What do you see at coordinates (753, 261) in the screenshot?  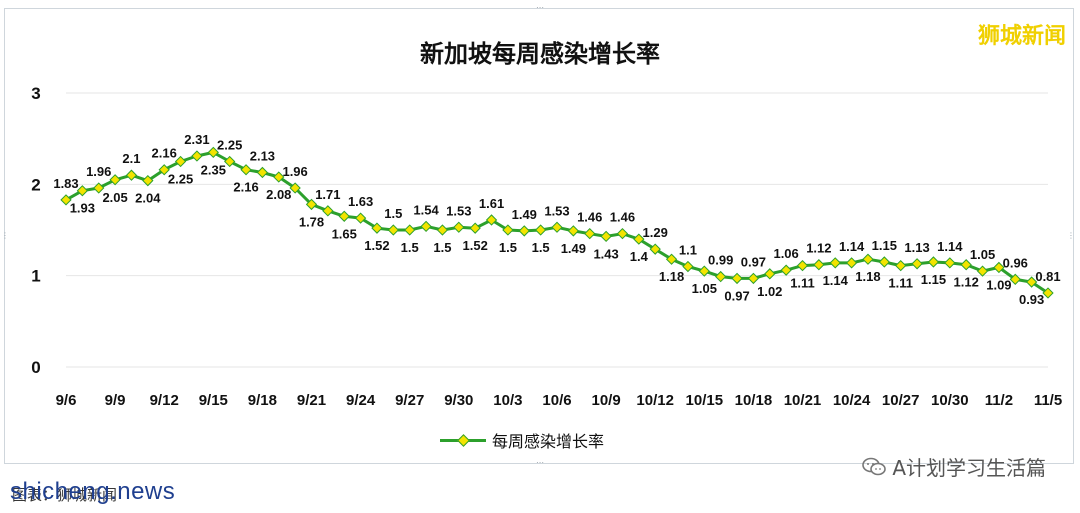 I see `data-label: 0.97` at bounding box center [753, 261].